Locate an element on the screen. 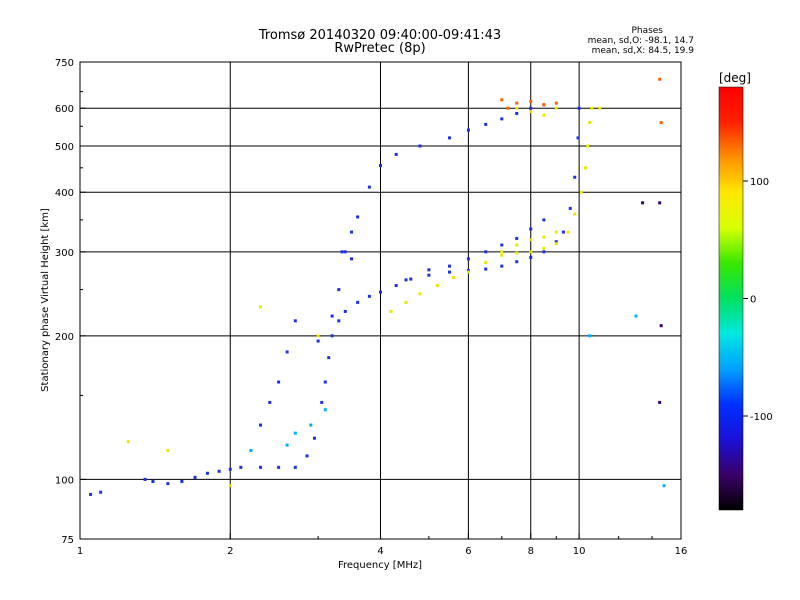 This screenshot has height=600, width=800. colorbar-tick-label: 0 is located at coordinates (753, 300).